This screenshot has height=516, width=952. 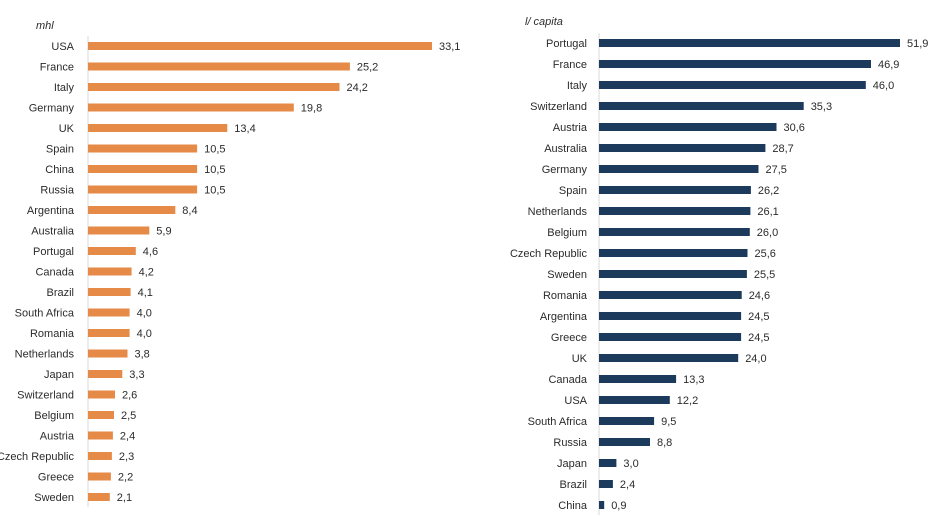 I want to click on left-value-label: 4,2, so click(x=146, y=273).